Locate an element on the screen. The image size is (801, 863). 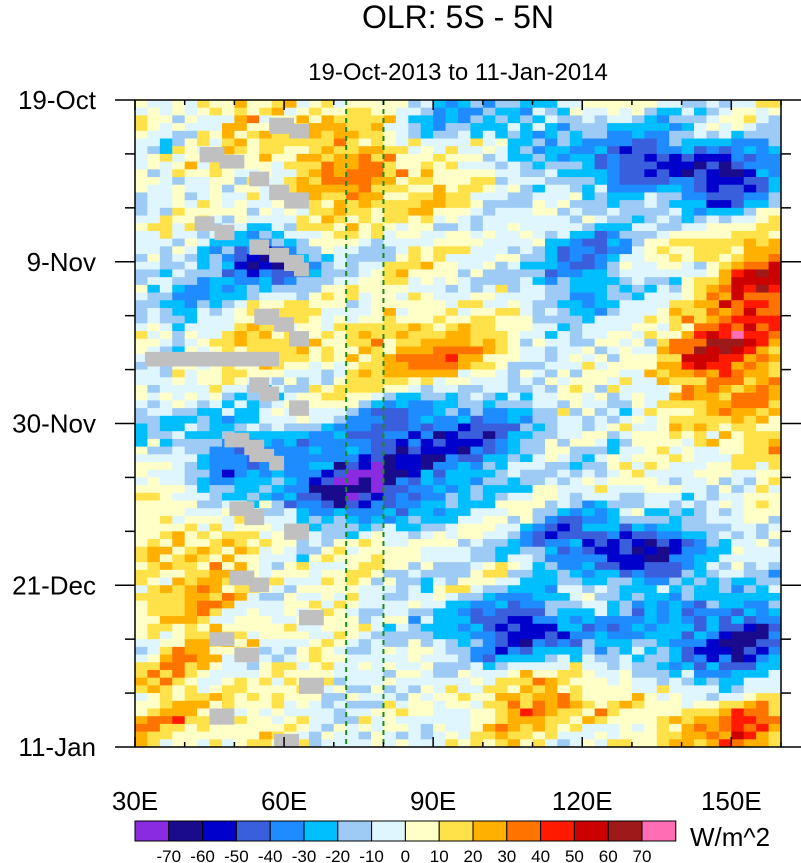
colorbar-swatch is located at coordinates (625, 831).